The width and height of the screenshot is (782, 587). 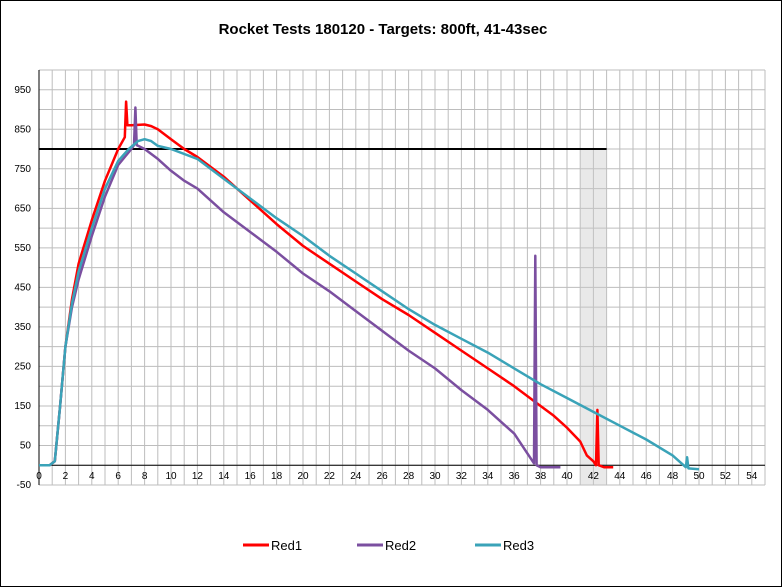 What do you see at coordinates (647, 476) in the screenshot?
I see `x-tick-label: 46` at bounding box center [647, 476].